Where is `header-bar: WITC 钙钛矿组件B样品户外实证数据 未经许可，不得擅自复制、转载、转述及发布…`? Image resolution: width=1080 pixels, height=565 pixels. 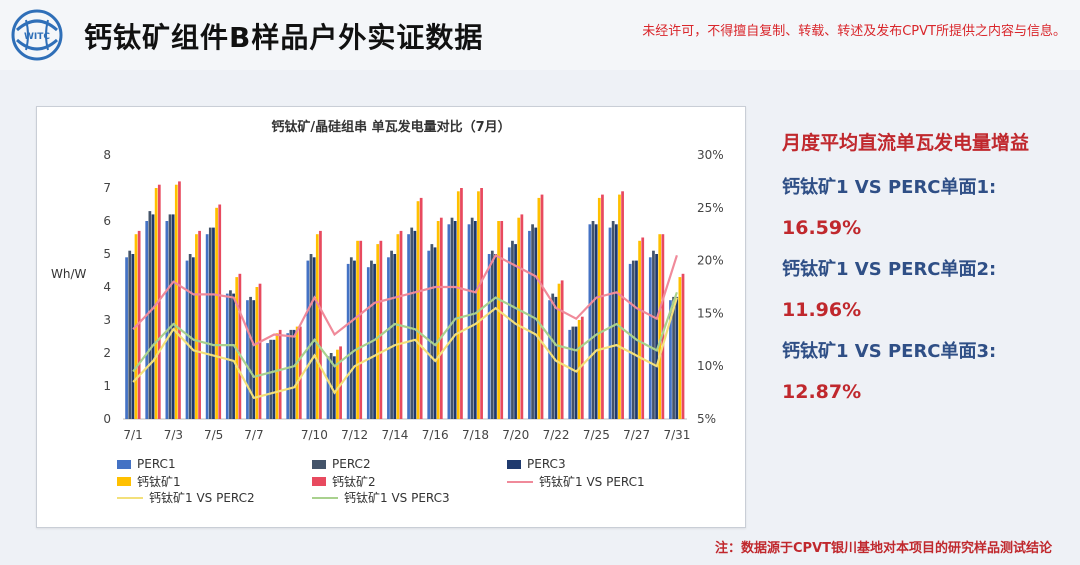 header-bar: WITC 钙钛矿组件B样品户外实证数据 未经许可，不得擅自复制、转载、转述及发布… is located at coordinates (540, 35).